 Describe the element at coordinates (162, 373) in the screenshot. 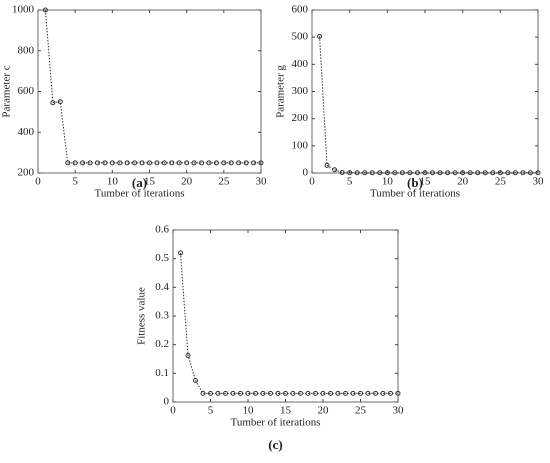

I see `y-tick-label: 0.1` at that location.